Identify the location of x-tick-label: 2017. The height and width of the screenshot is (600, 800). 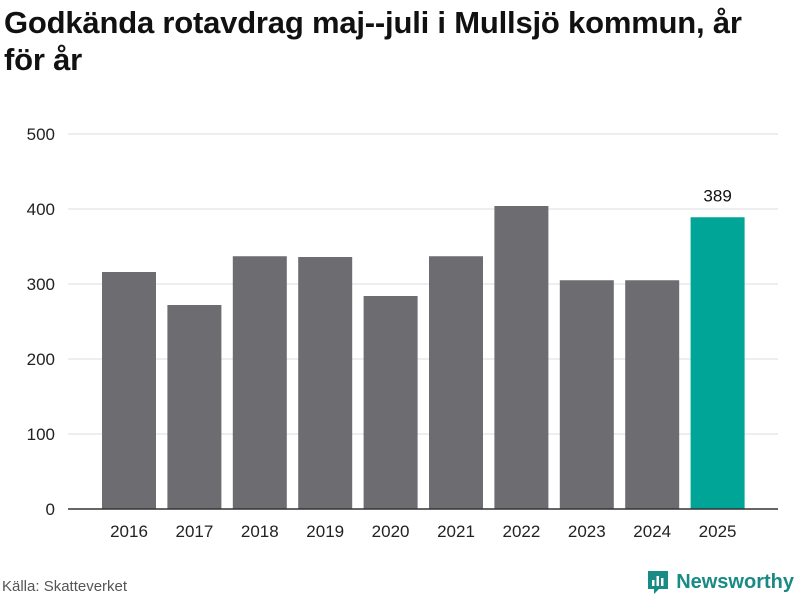
(194, 531).